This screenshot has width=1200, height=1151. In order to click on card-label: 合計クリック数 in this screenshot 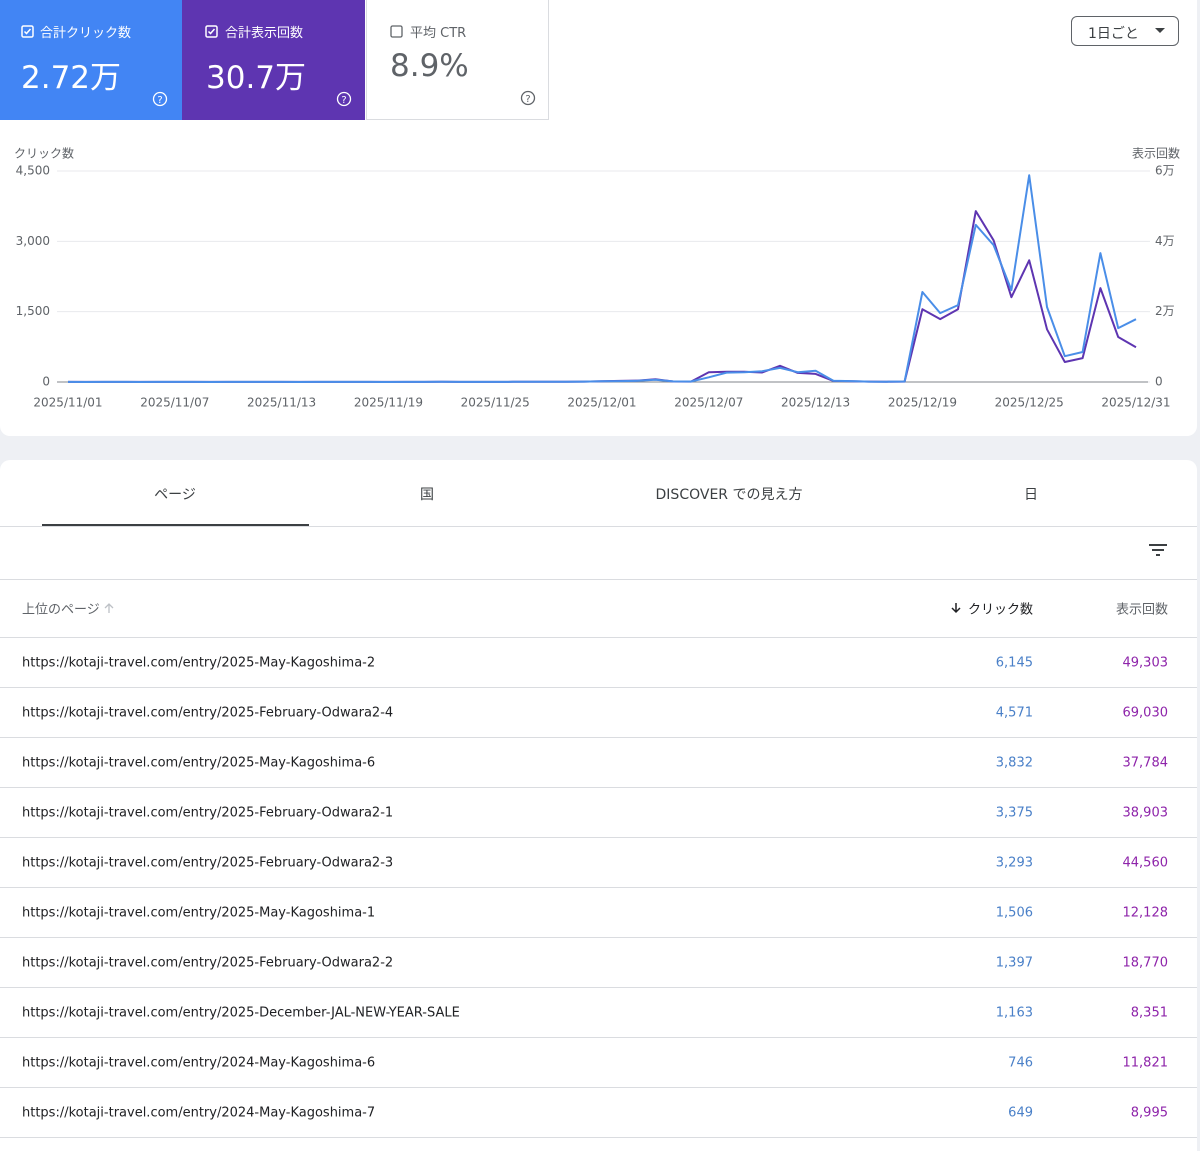, I will do `click(86, 33)`.